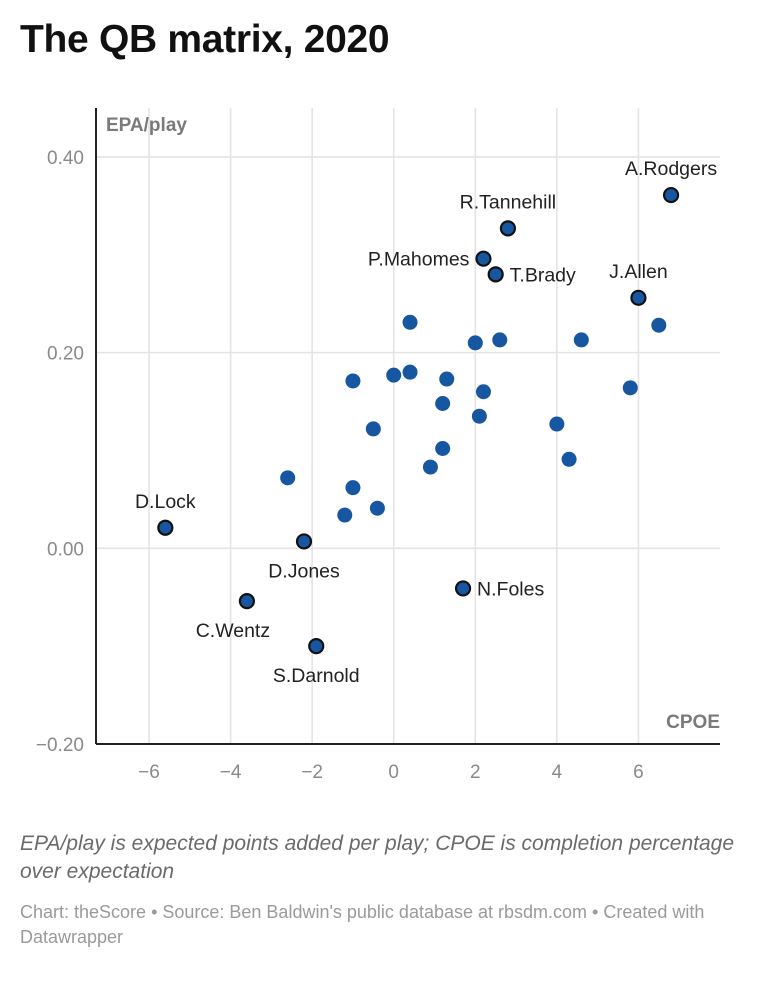  I want to click on data-point-label: S.Darnold, so click(316, 676).